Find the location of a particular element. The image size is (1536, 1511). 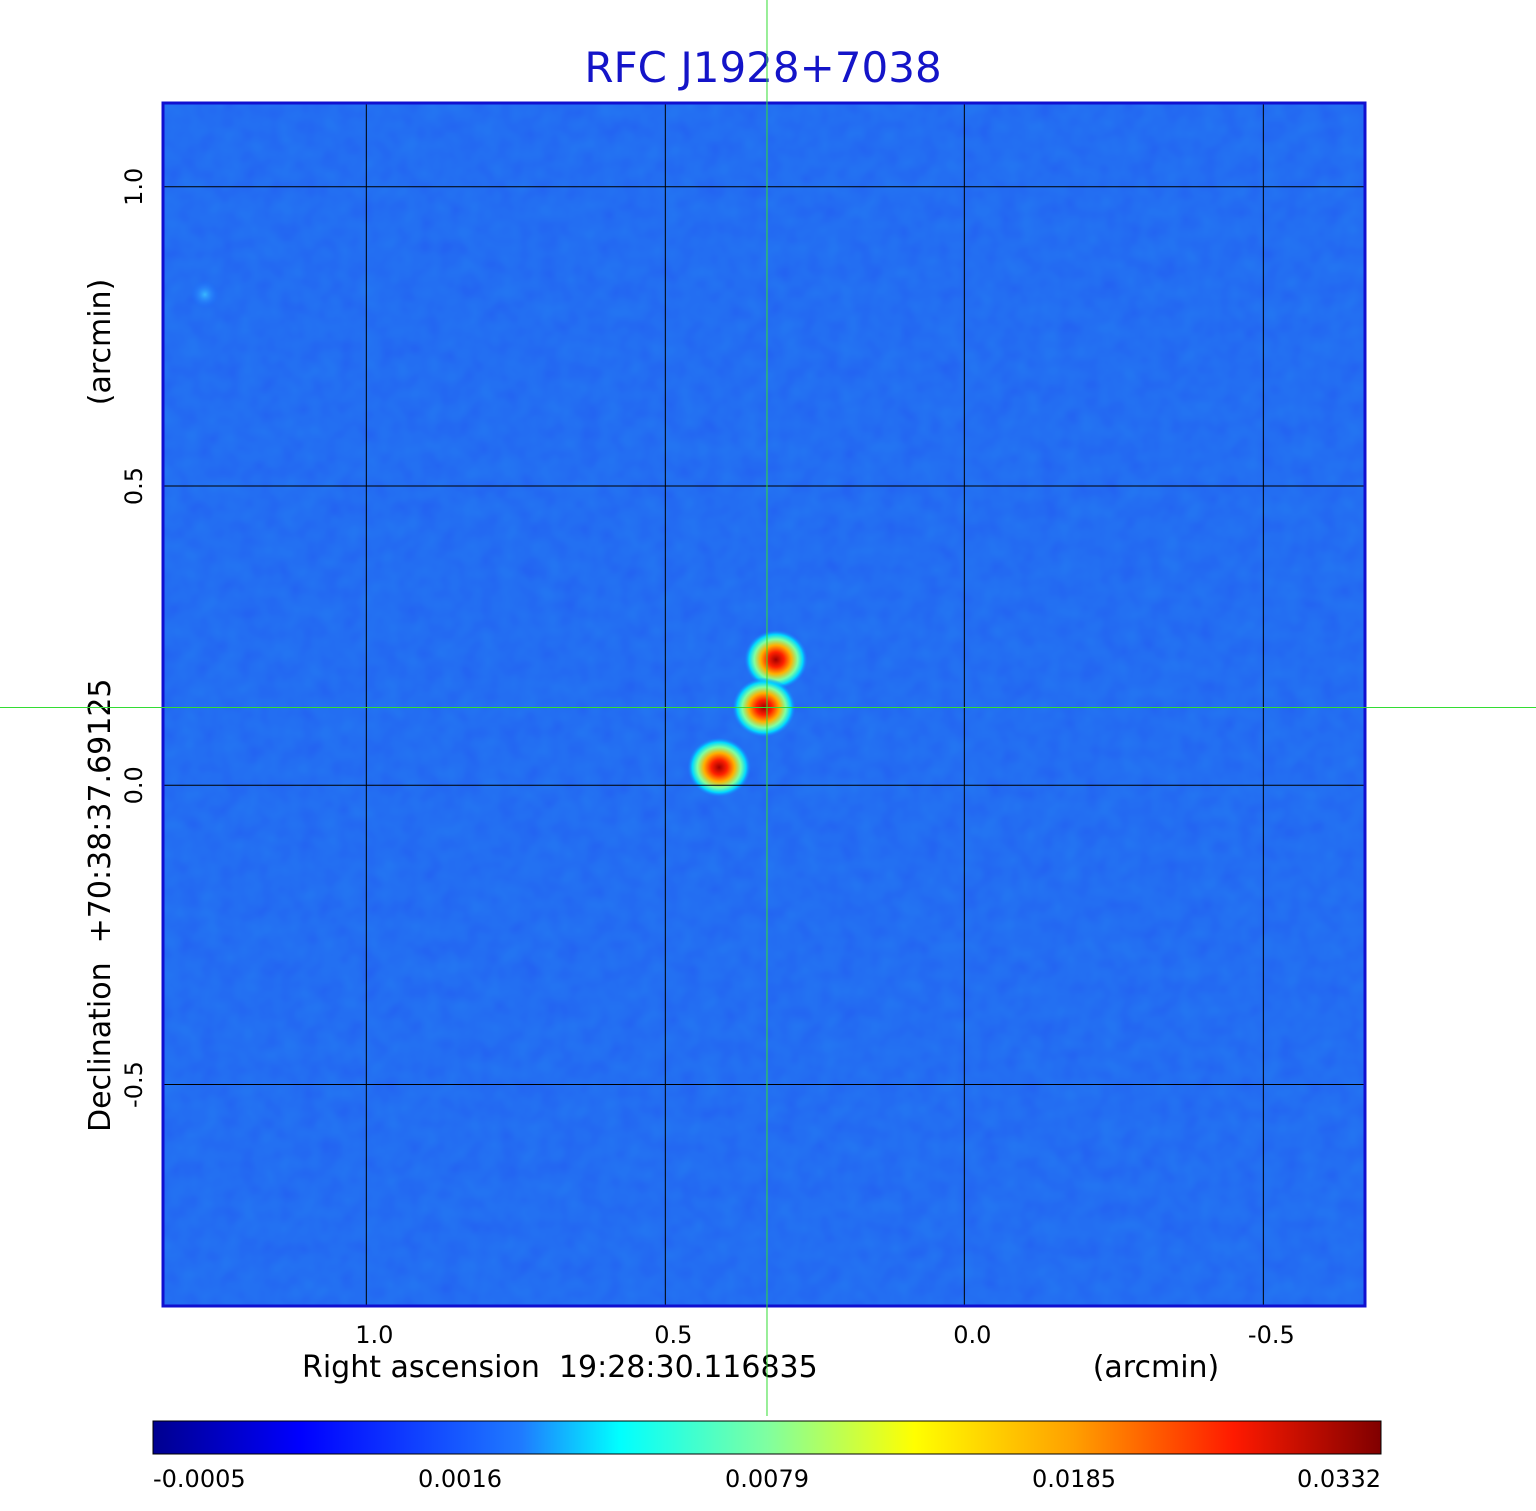

y-tick-label: -0.5 is located at coordinates (134, 1084).